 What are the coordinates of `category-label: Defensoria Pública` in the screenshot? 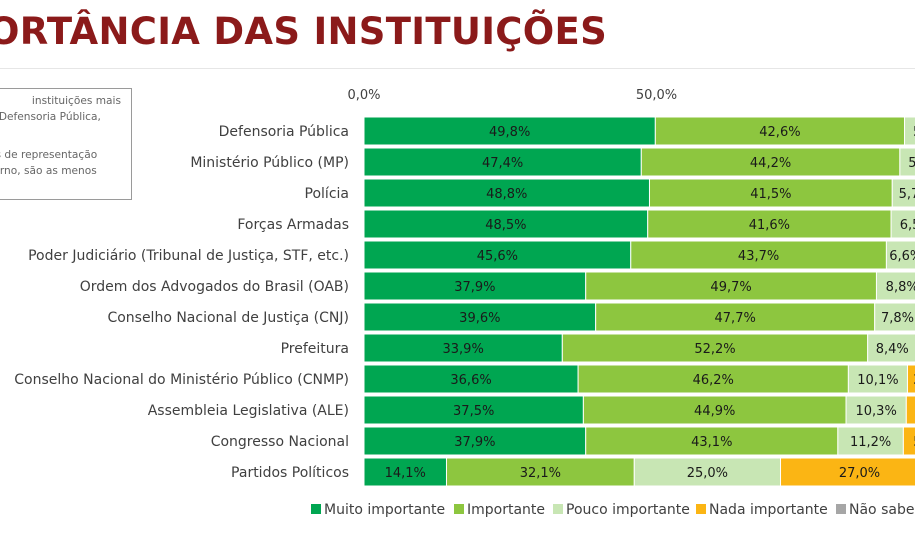 It's located at (284, 132).